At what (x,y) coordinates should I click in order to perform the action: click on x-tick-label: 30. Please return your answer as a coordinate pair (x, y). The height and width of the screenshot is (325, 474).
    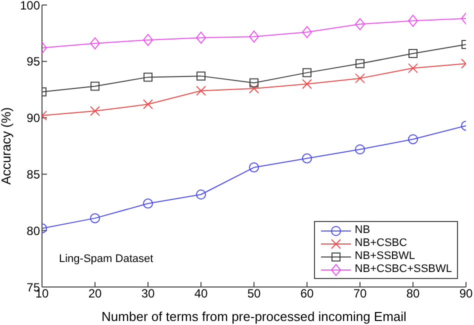
    Looking at the image, I should click on (148, 293).